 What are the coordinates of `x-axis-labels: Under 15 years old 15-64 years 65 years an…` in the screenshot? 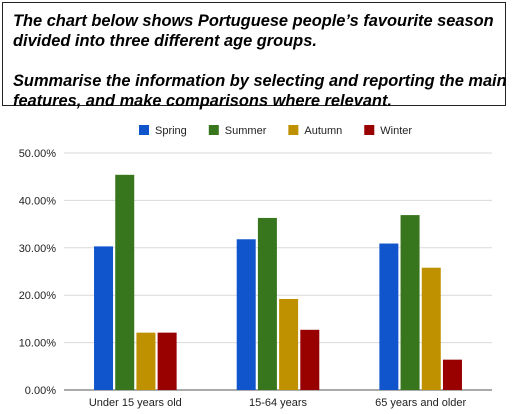 It's located at (278, 403).